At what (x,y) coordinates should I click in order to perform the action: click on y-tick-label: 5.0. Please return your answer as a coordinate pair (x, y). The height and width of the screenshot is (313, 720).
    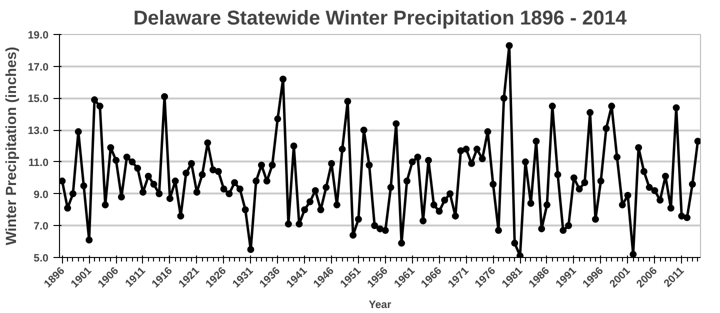
    Looking at the image, I should click on (41, 258).